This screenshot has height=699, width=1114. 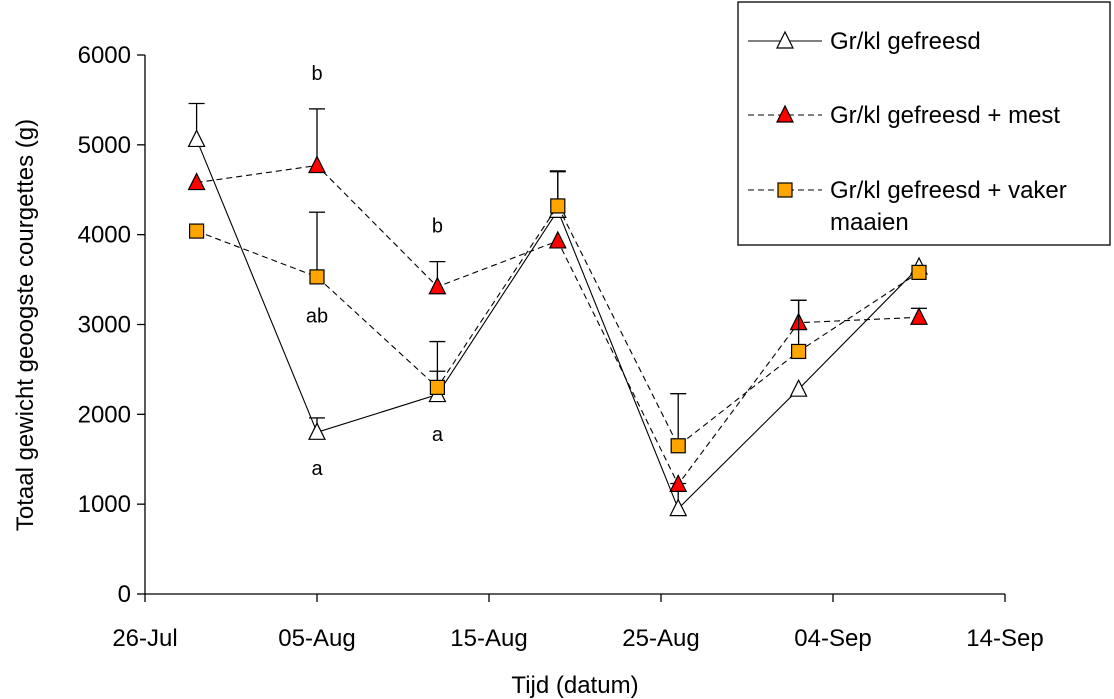 I want to click on x-tick-label: 04-Sep, so click(x=832, y=638).